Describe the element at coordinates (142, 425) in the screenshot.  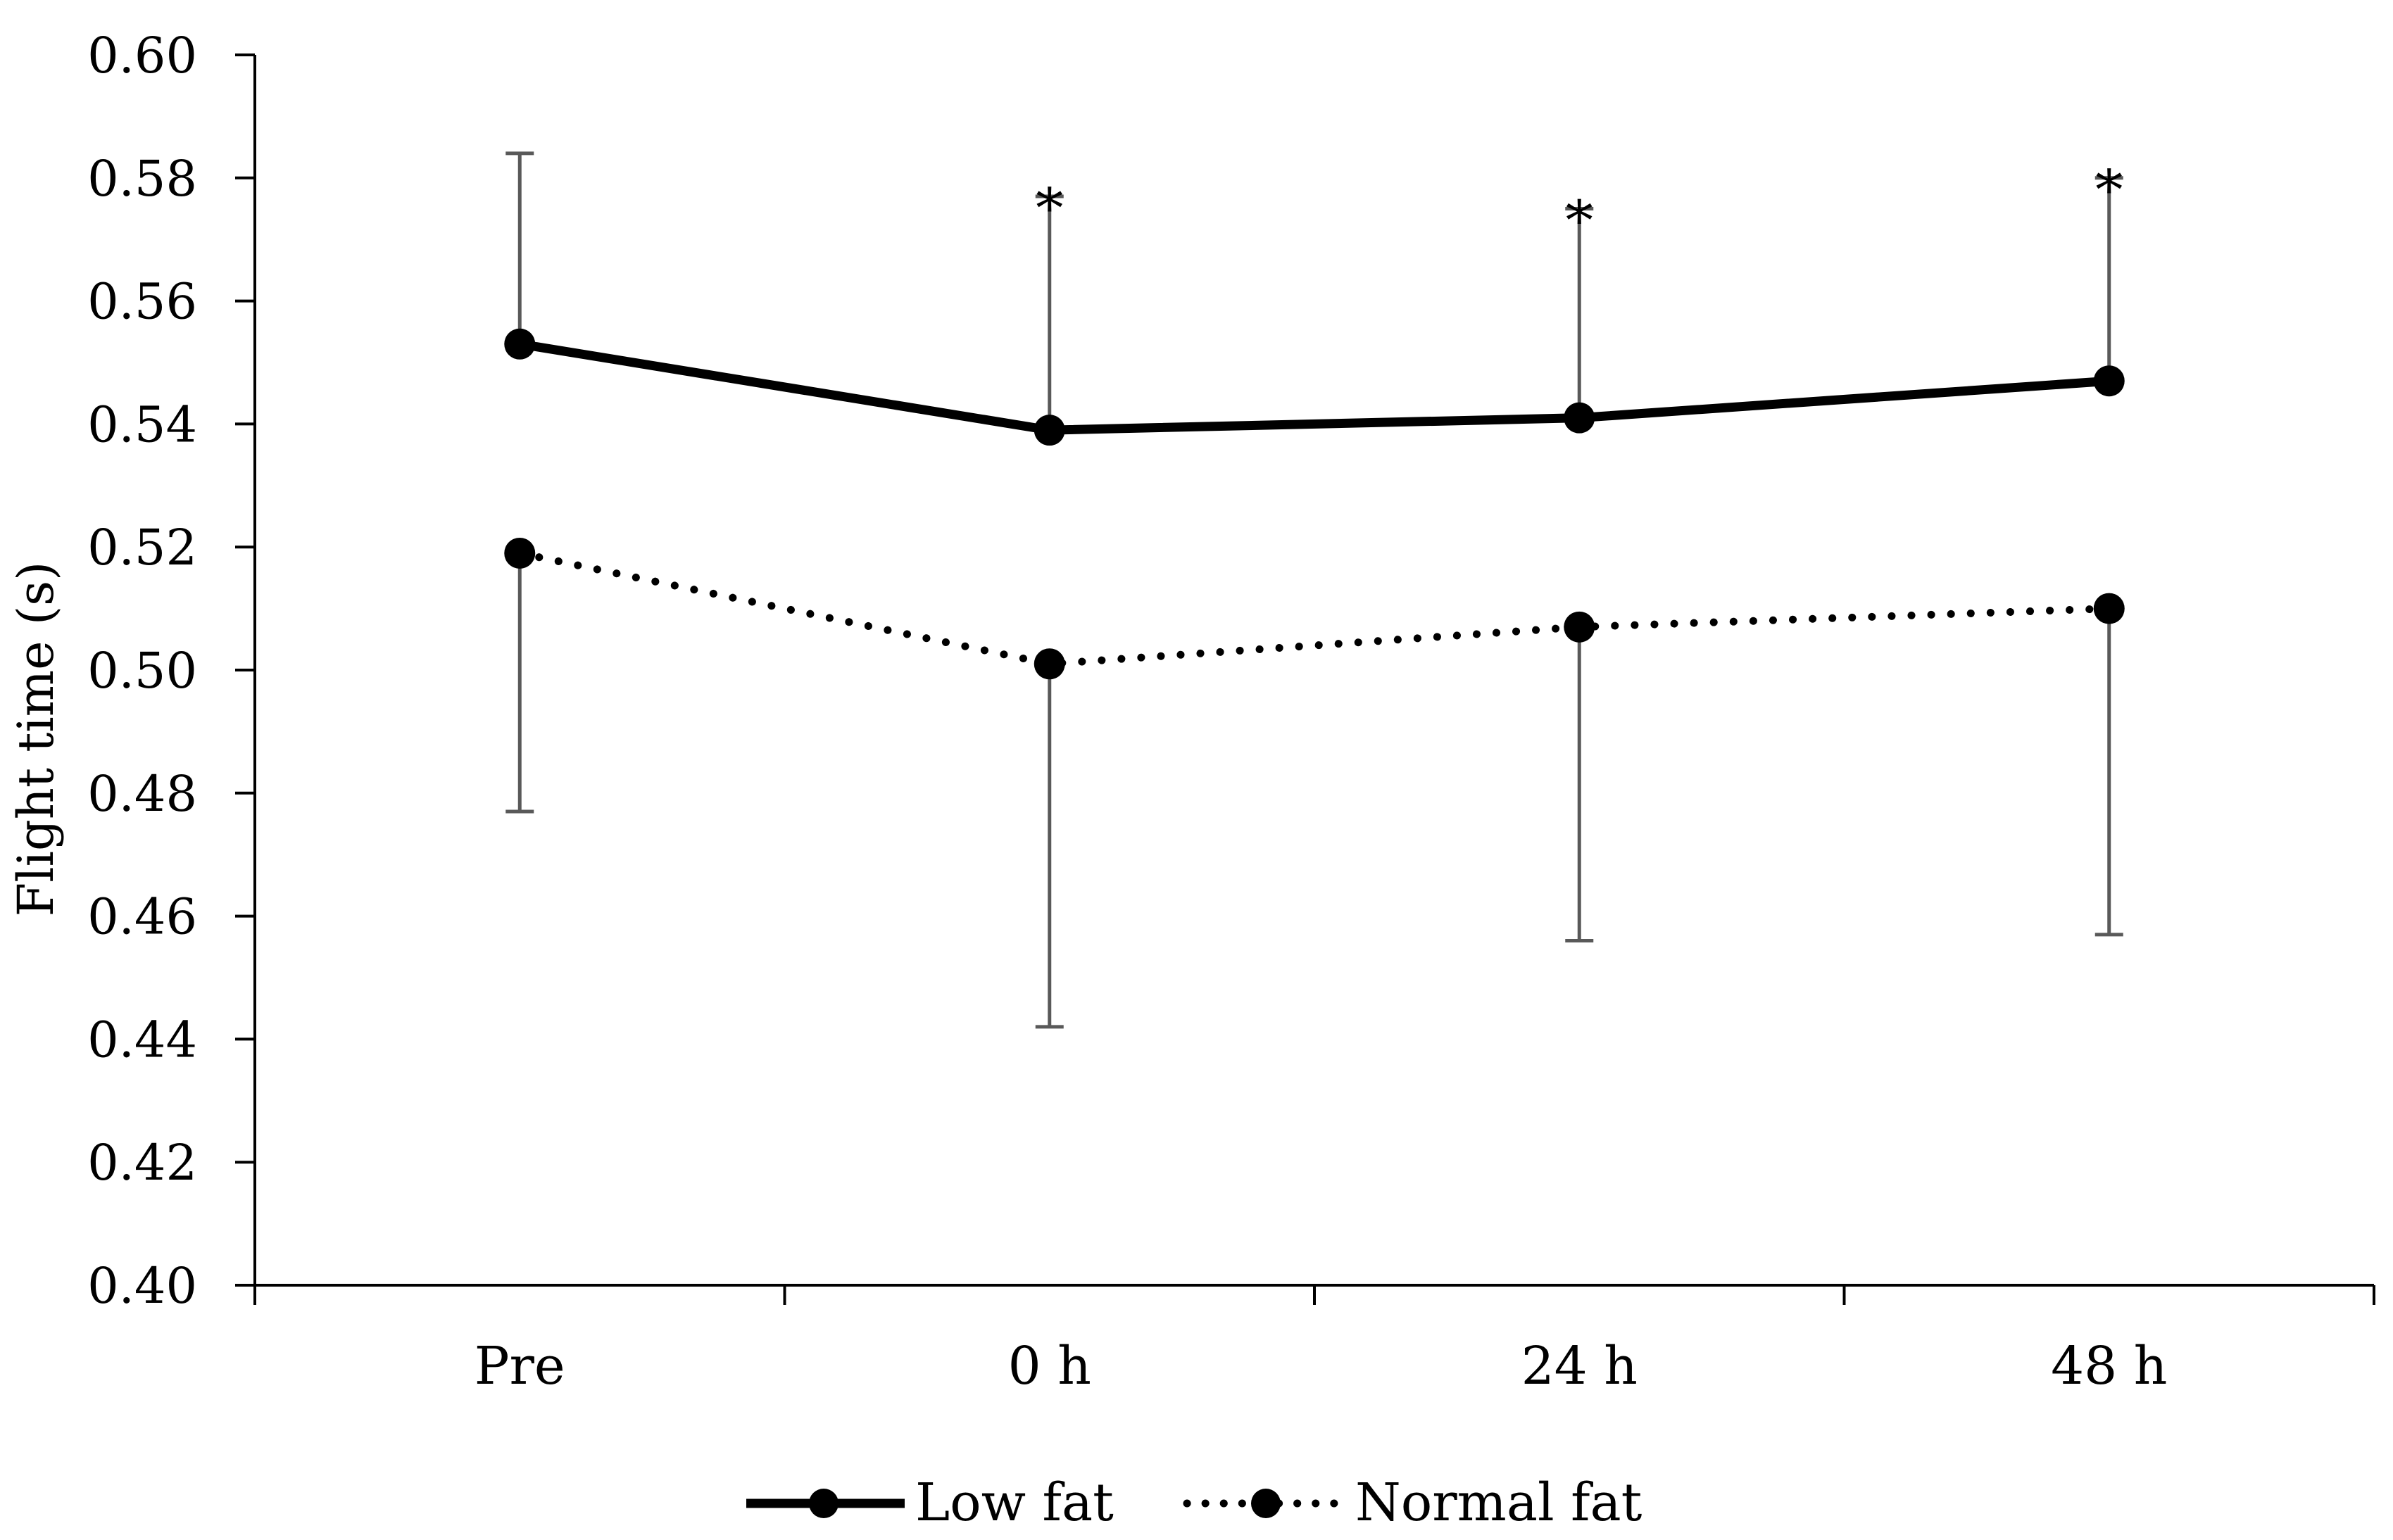
I see `y-tick-label: 0.54` at that location.